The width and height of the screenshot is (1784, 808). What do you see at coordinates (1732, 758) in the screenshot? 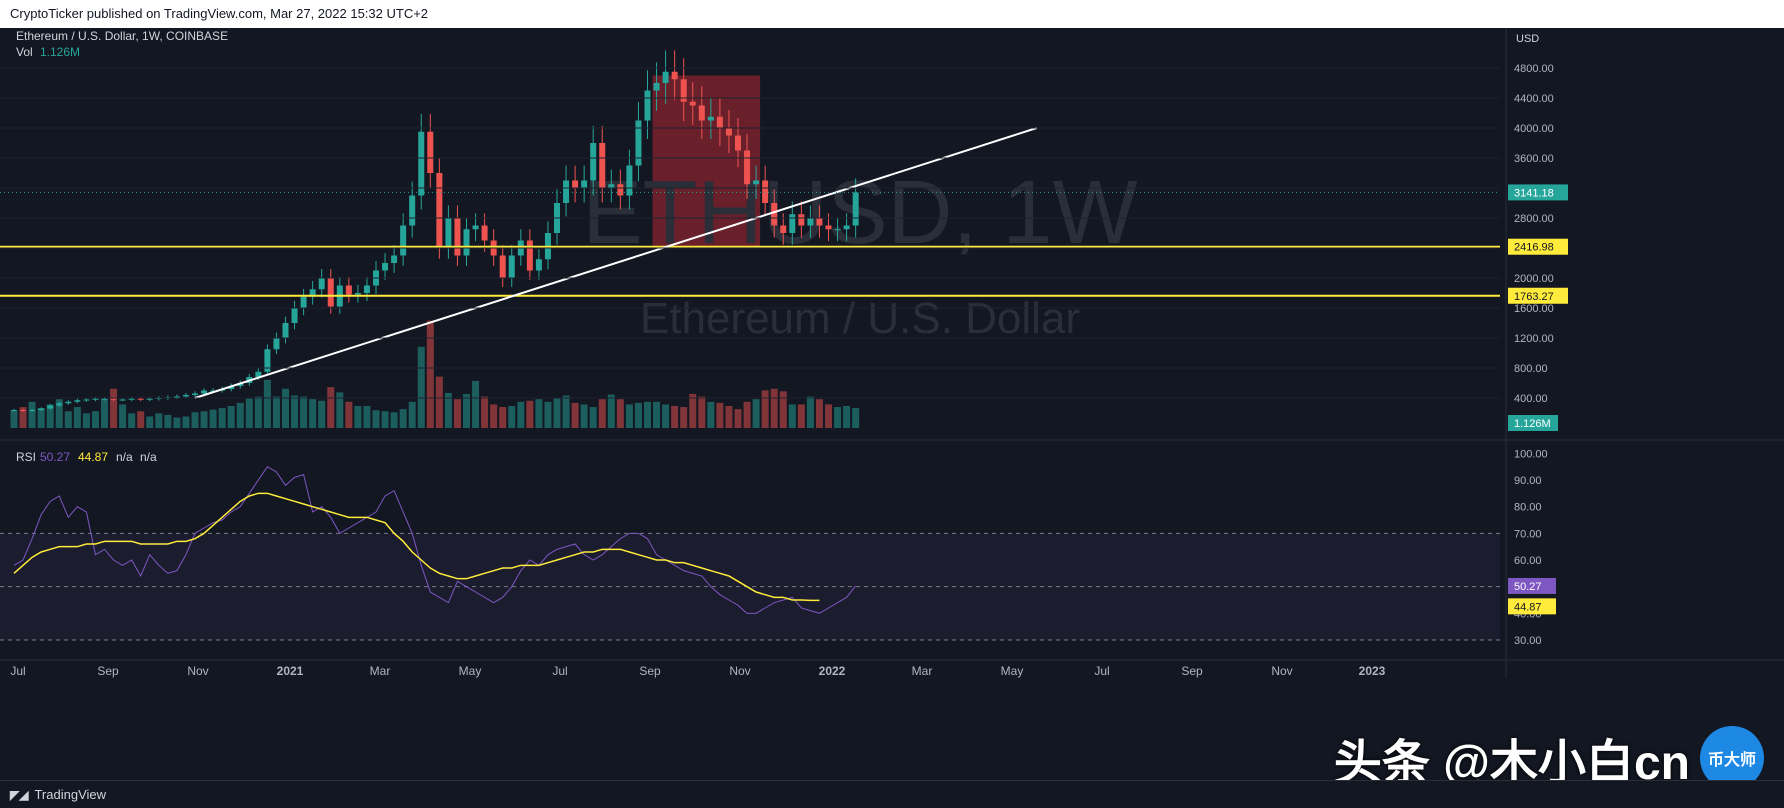
I see `overlay-logo: 币大师` at bounding box center [1732, 758].